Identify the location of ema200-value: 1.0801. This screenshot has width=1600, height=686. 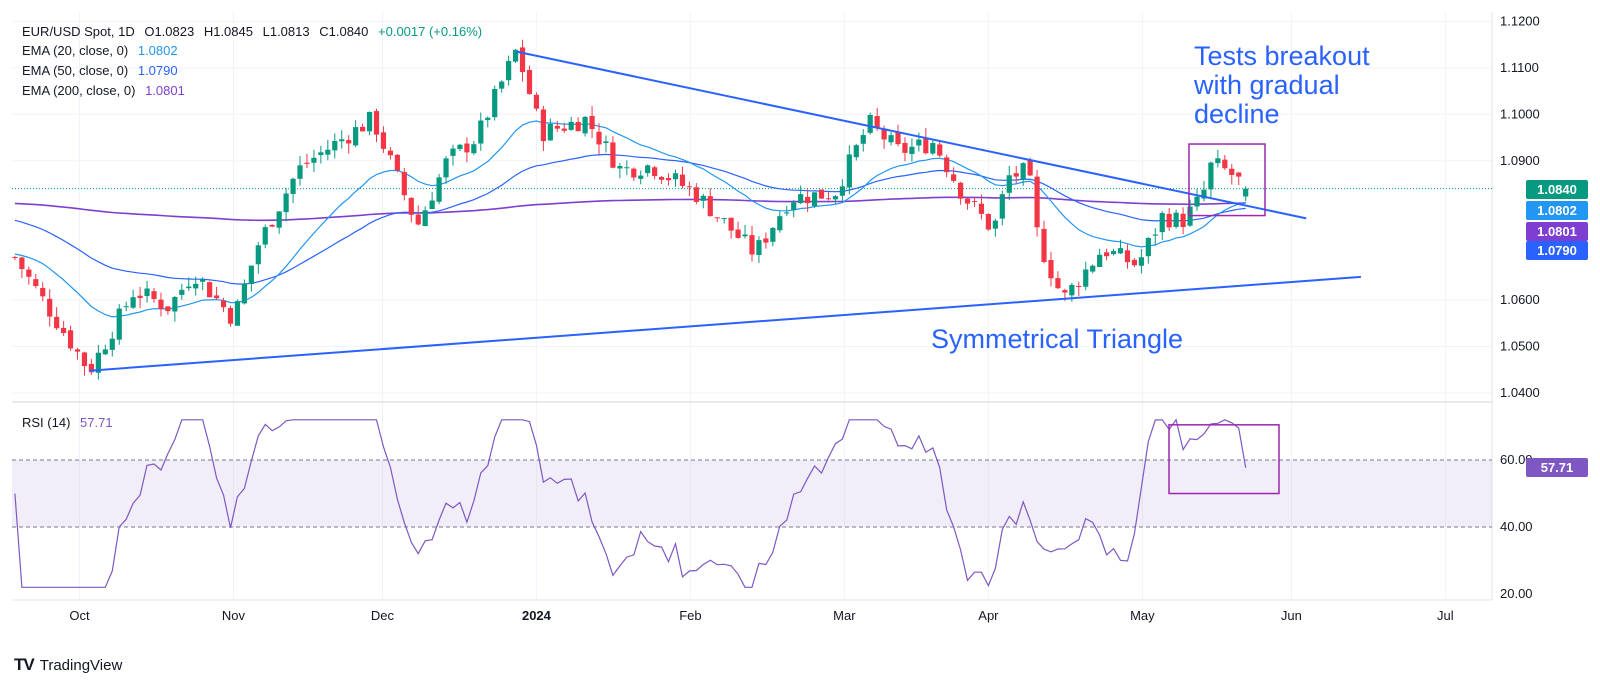
(165, 90).